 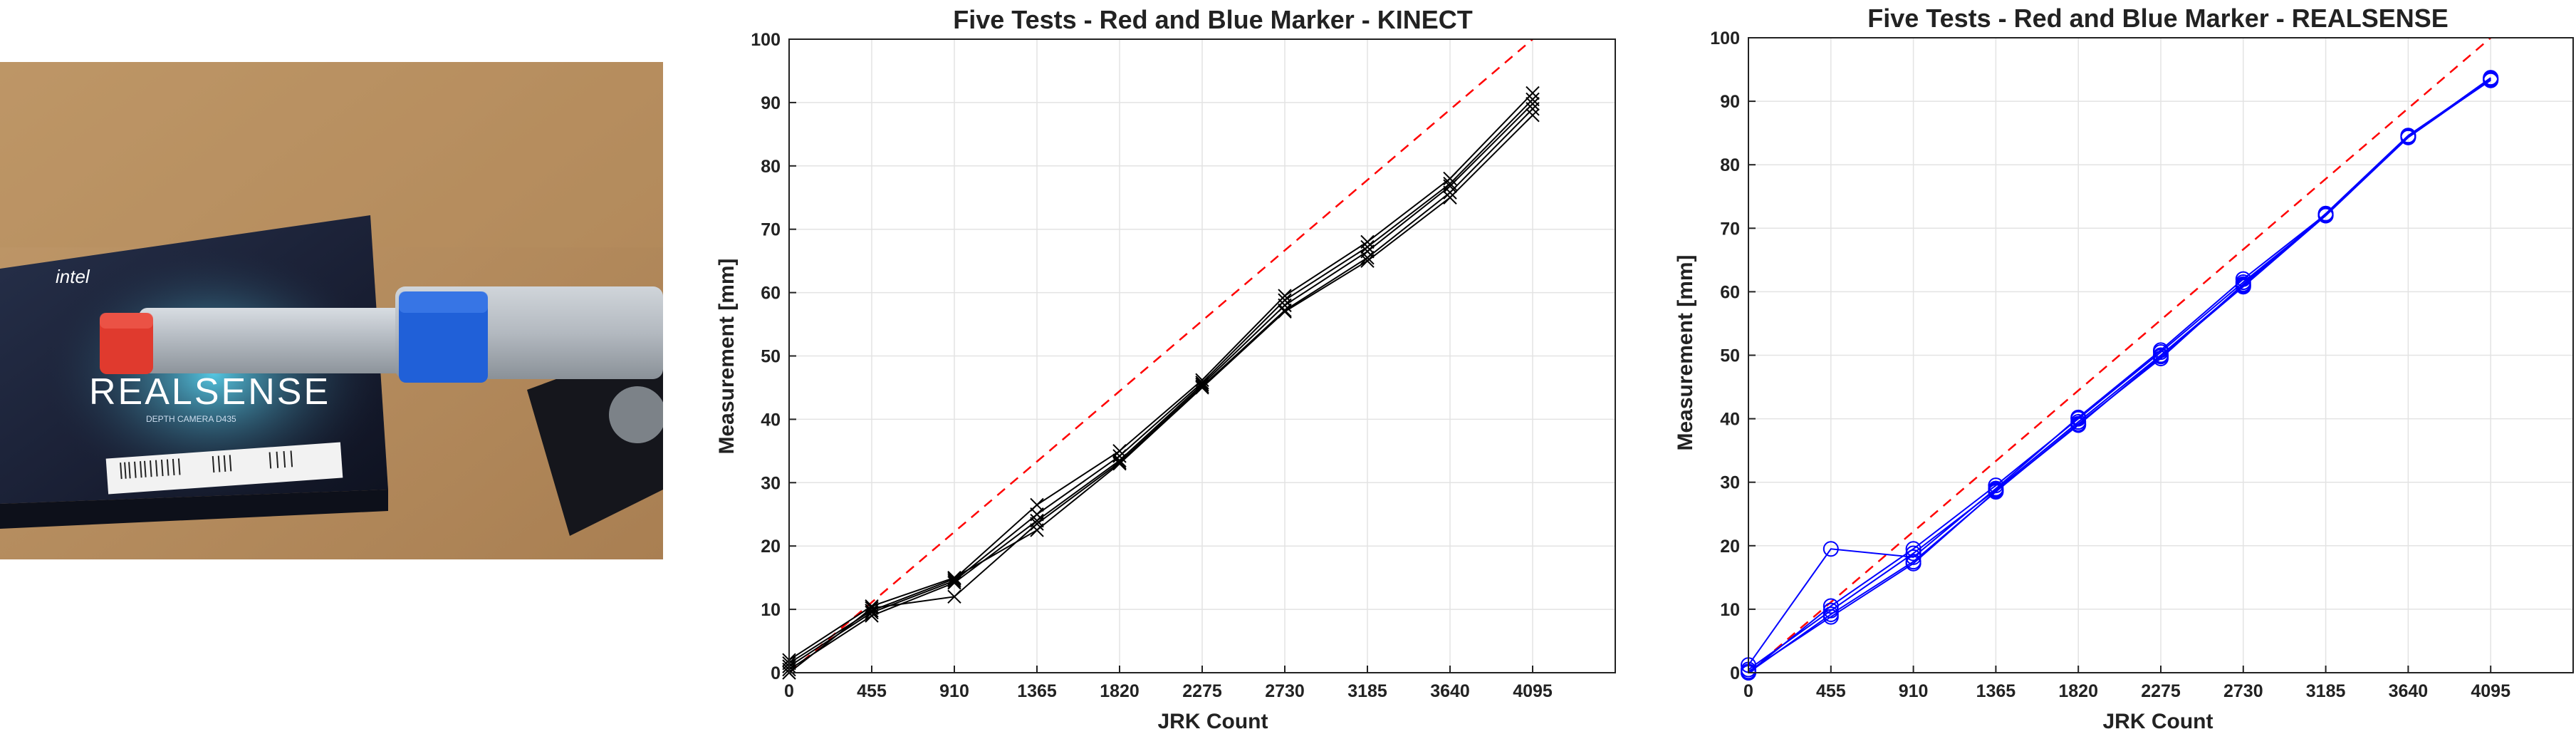 I want to click on box-brand: intel, so click(x=73, y=276).